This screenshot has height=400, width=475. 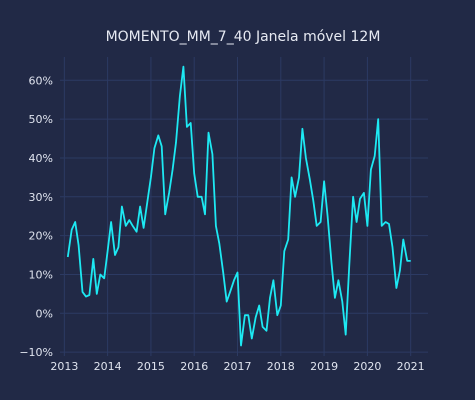 I want to click on y-tick-label: 60%, so click(x=41, y=80).